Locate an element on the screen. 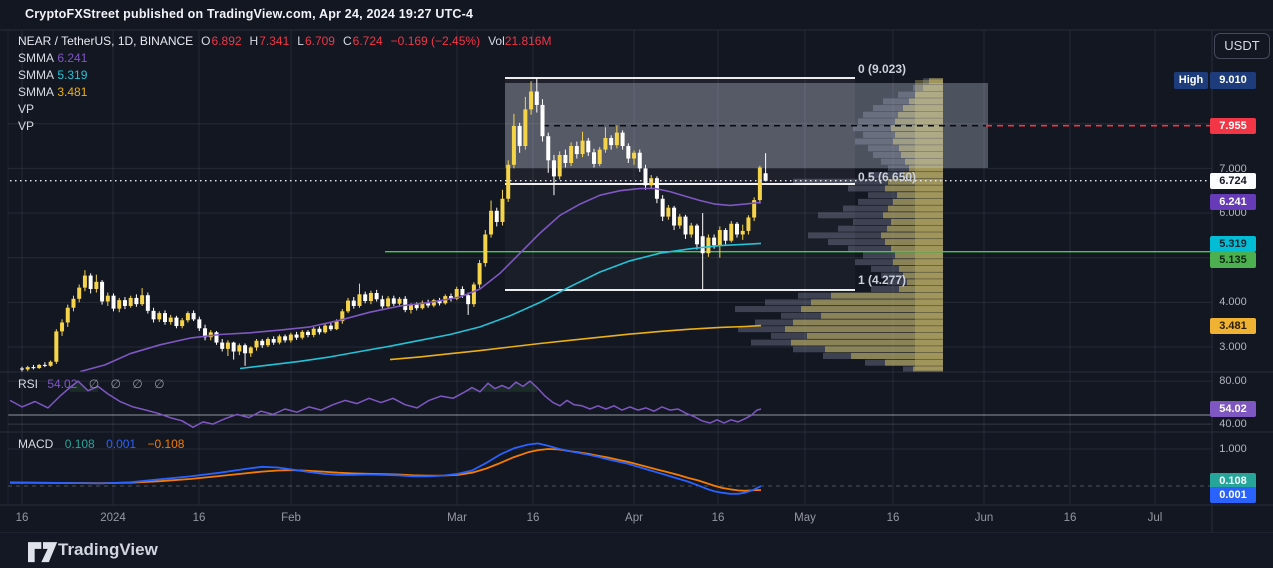  time-tick-mar16: 16 is located at coordinates (533, 518).